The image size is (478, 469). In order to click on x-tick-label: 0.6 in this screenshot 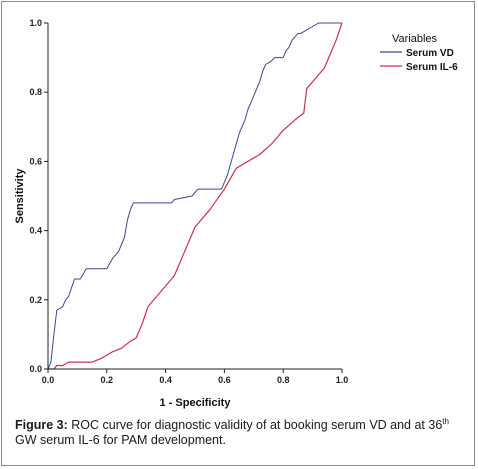, I will do `click(224, 380)`.